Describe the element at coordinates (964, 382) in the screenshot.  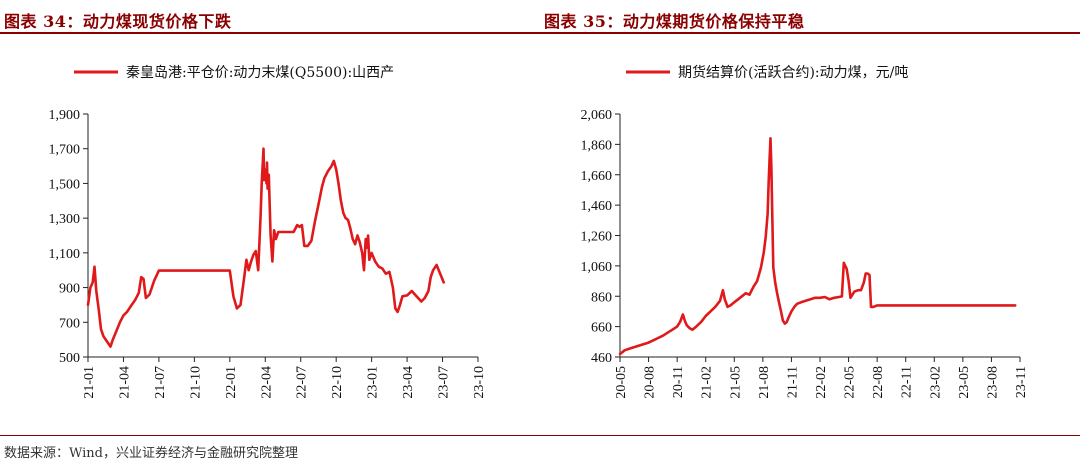
I see `x-tick-label: 23-05` at that location.